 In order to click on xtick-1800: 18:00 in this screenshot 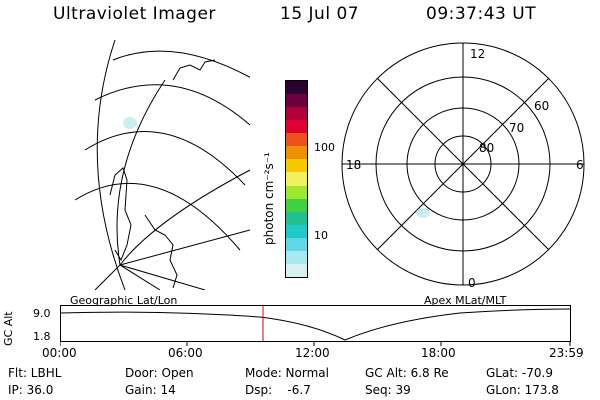, I will do `click(438, 353)`.